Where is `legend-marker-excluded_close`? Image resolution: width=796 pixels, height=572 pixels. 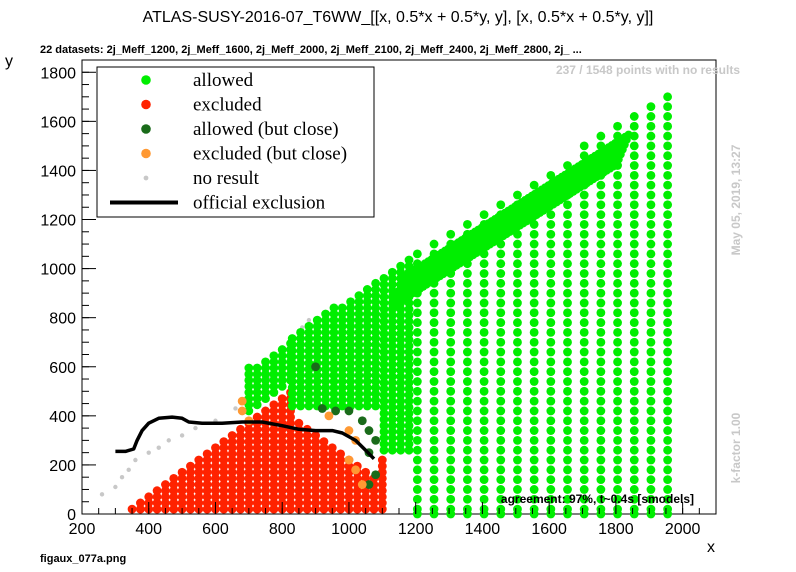
legend-marker-excluded_close is located at coordinates (146, 153).